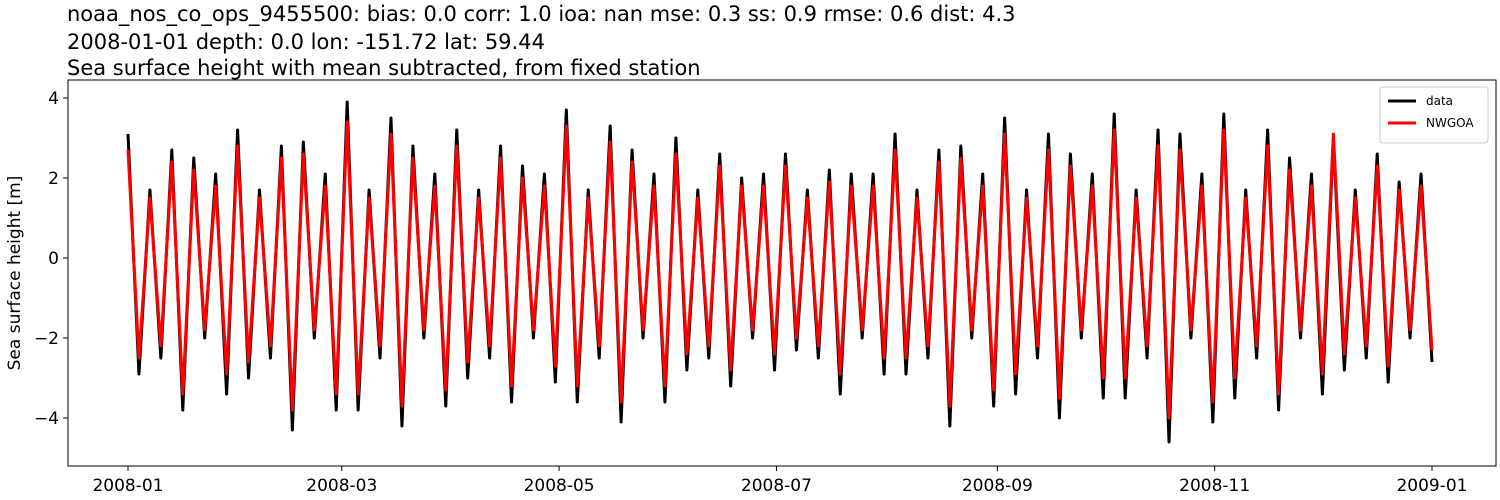 This screenshot has height=500, width=1500. What do you see at coordinates (1439, 101) in the screenshot?
I see `legend-label: data` at bounding box center [1439, 101].